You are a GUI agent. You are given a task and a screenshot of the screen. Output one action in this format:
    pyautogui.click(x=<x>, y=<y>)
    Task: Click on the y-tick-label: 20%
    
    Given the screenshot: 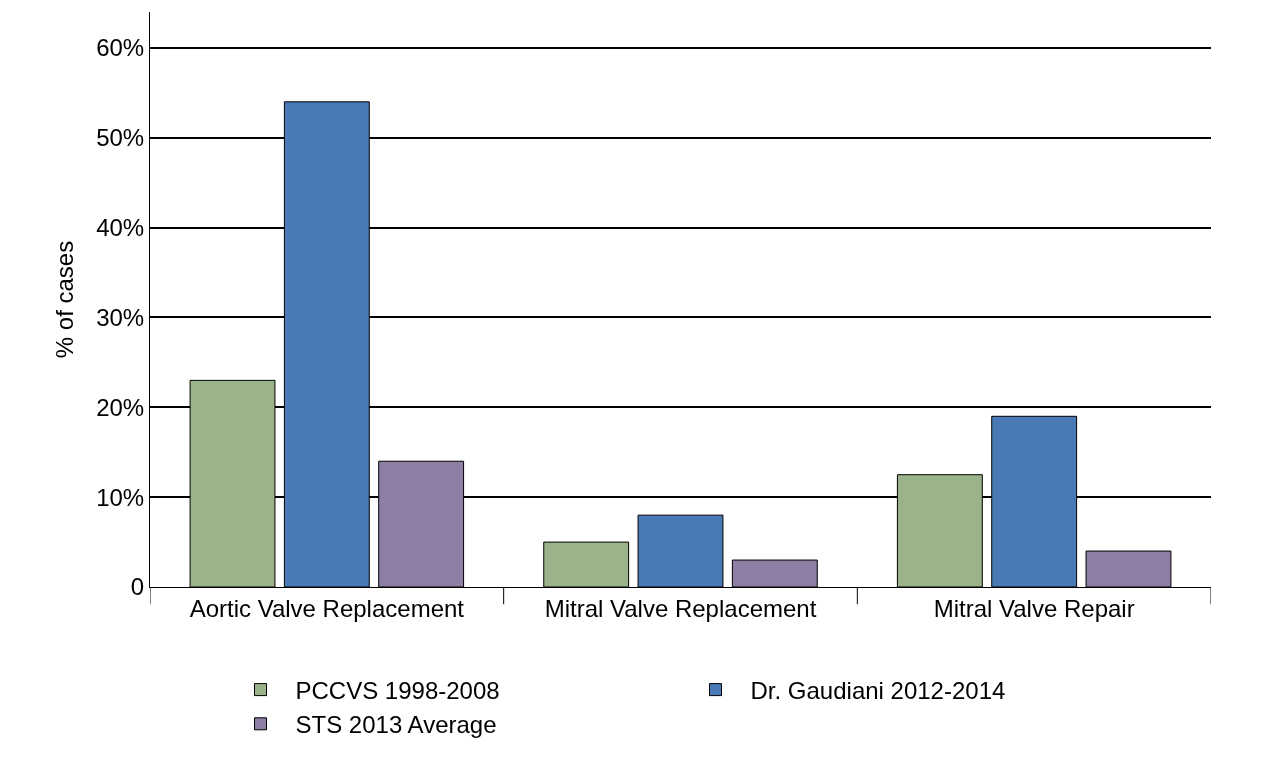 What is the action you would take?
    pyautogui.click(x=120, y=407)
    